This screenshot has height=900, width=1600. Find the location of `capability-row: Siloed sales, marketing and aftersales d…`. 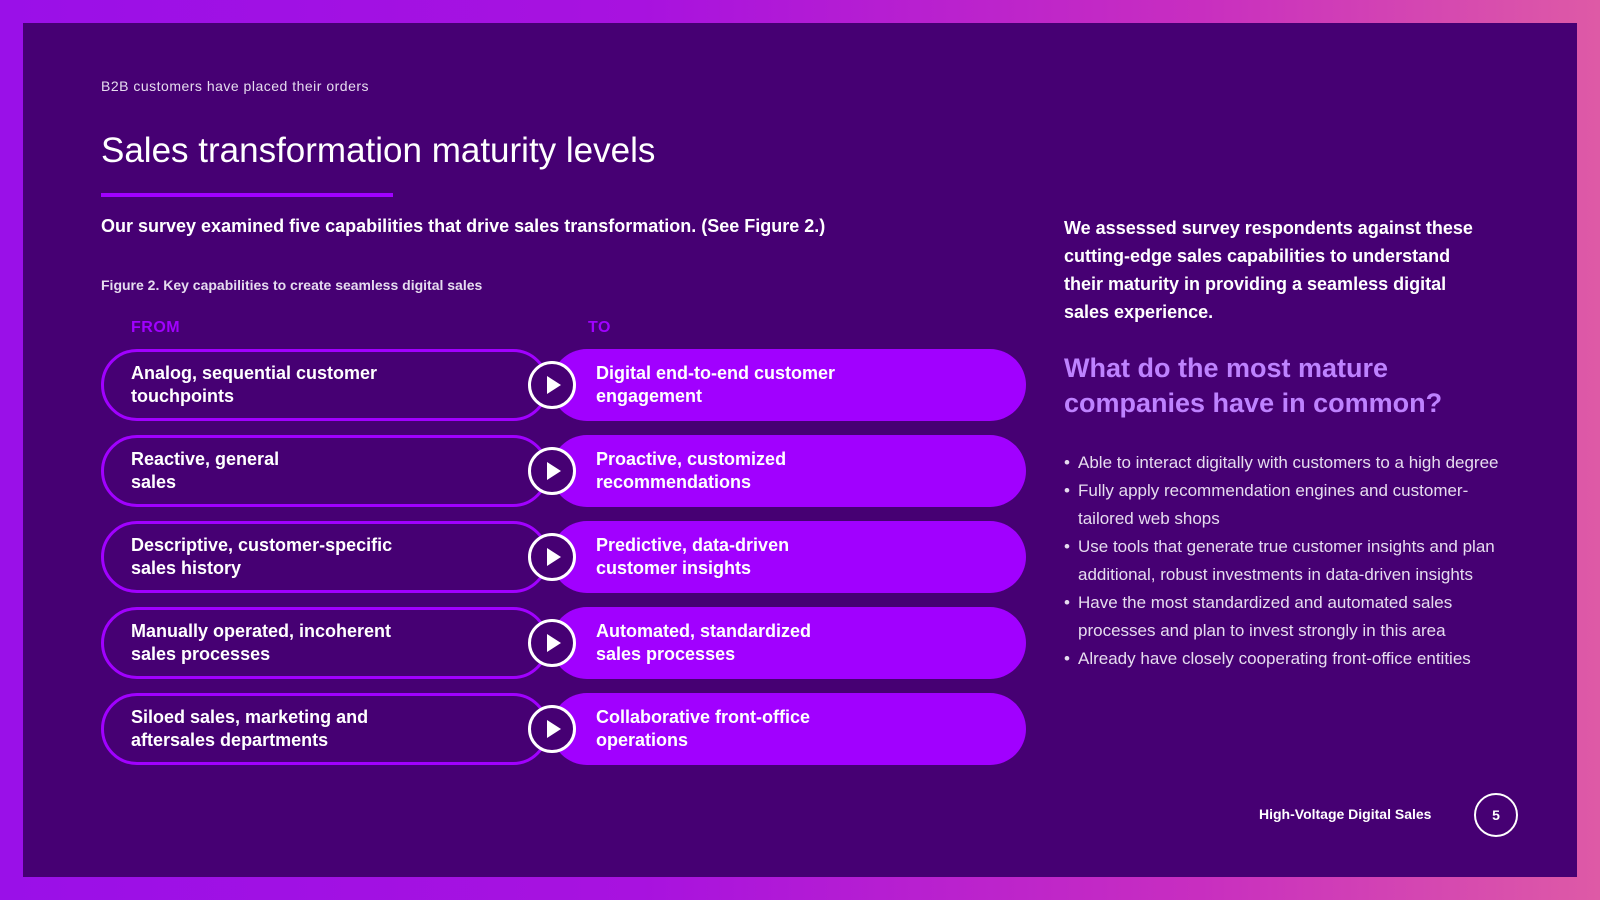

capability-row: Siloed sales, marketing and aftersales d… is located at coordinates (564, 729).